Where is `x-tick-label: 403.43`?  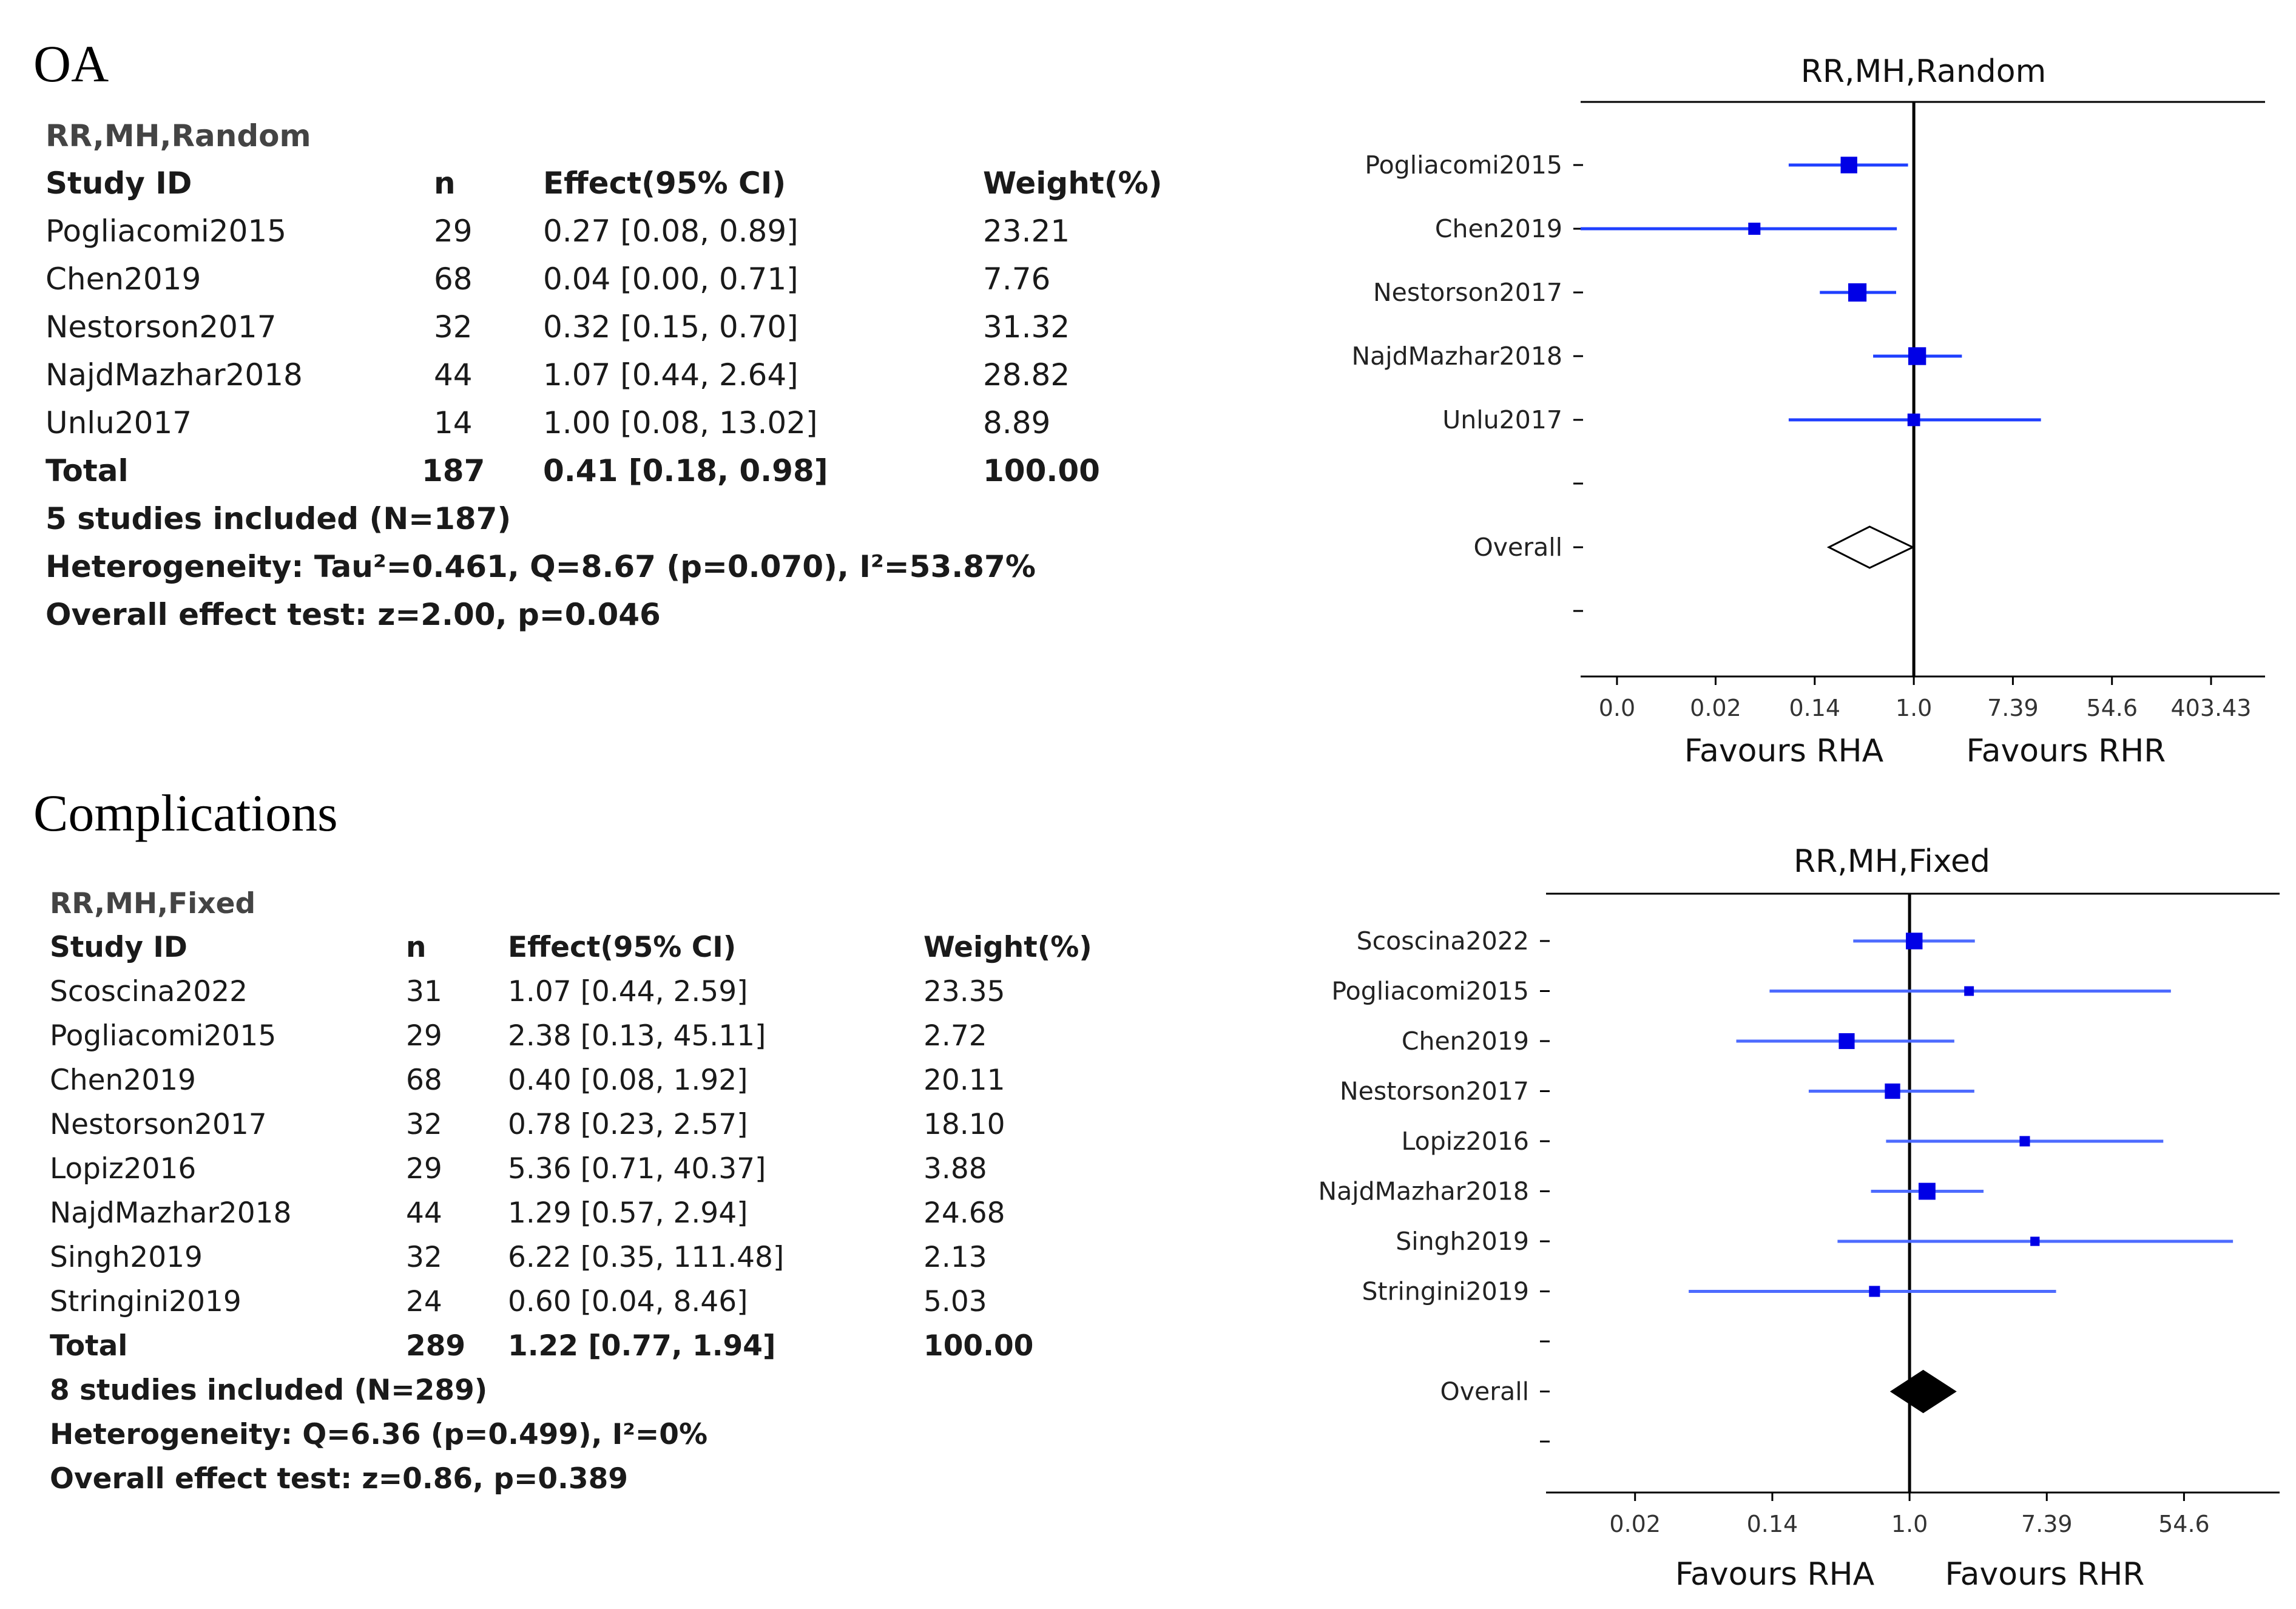
x-tick-label: 403.43 is located at coordinates (2211, 708).